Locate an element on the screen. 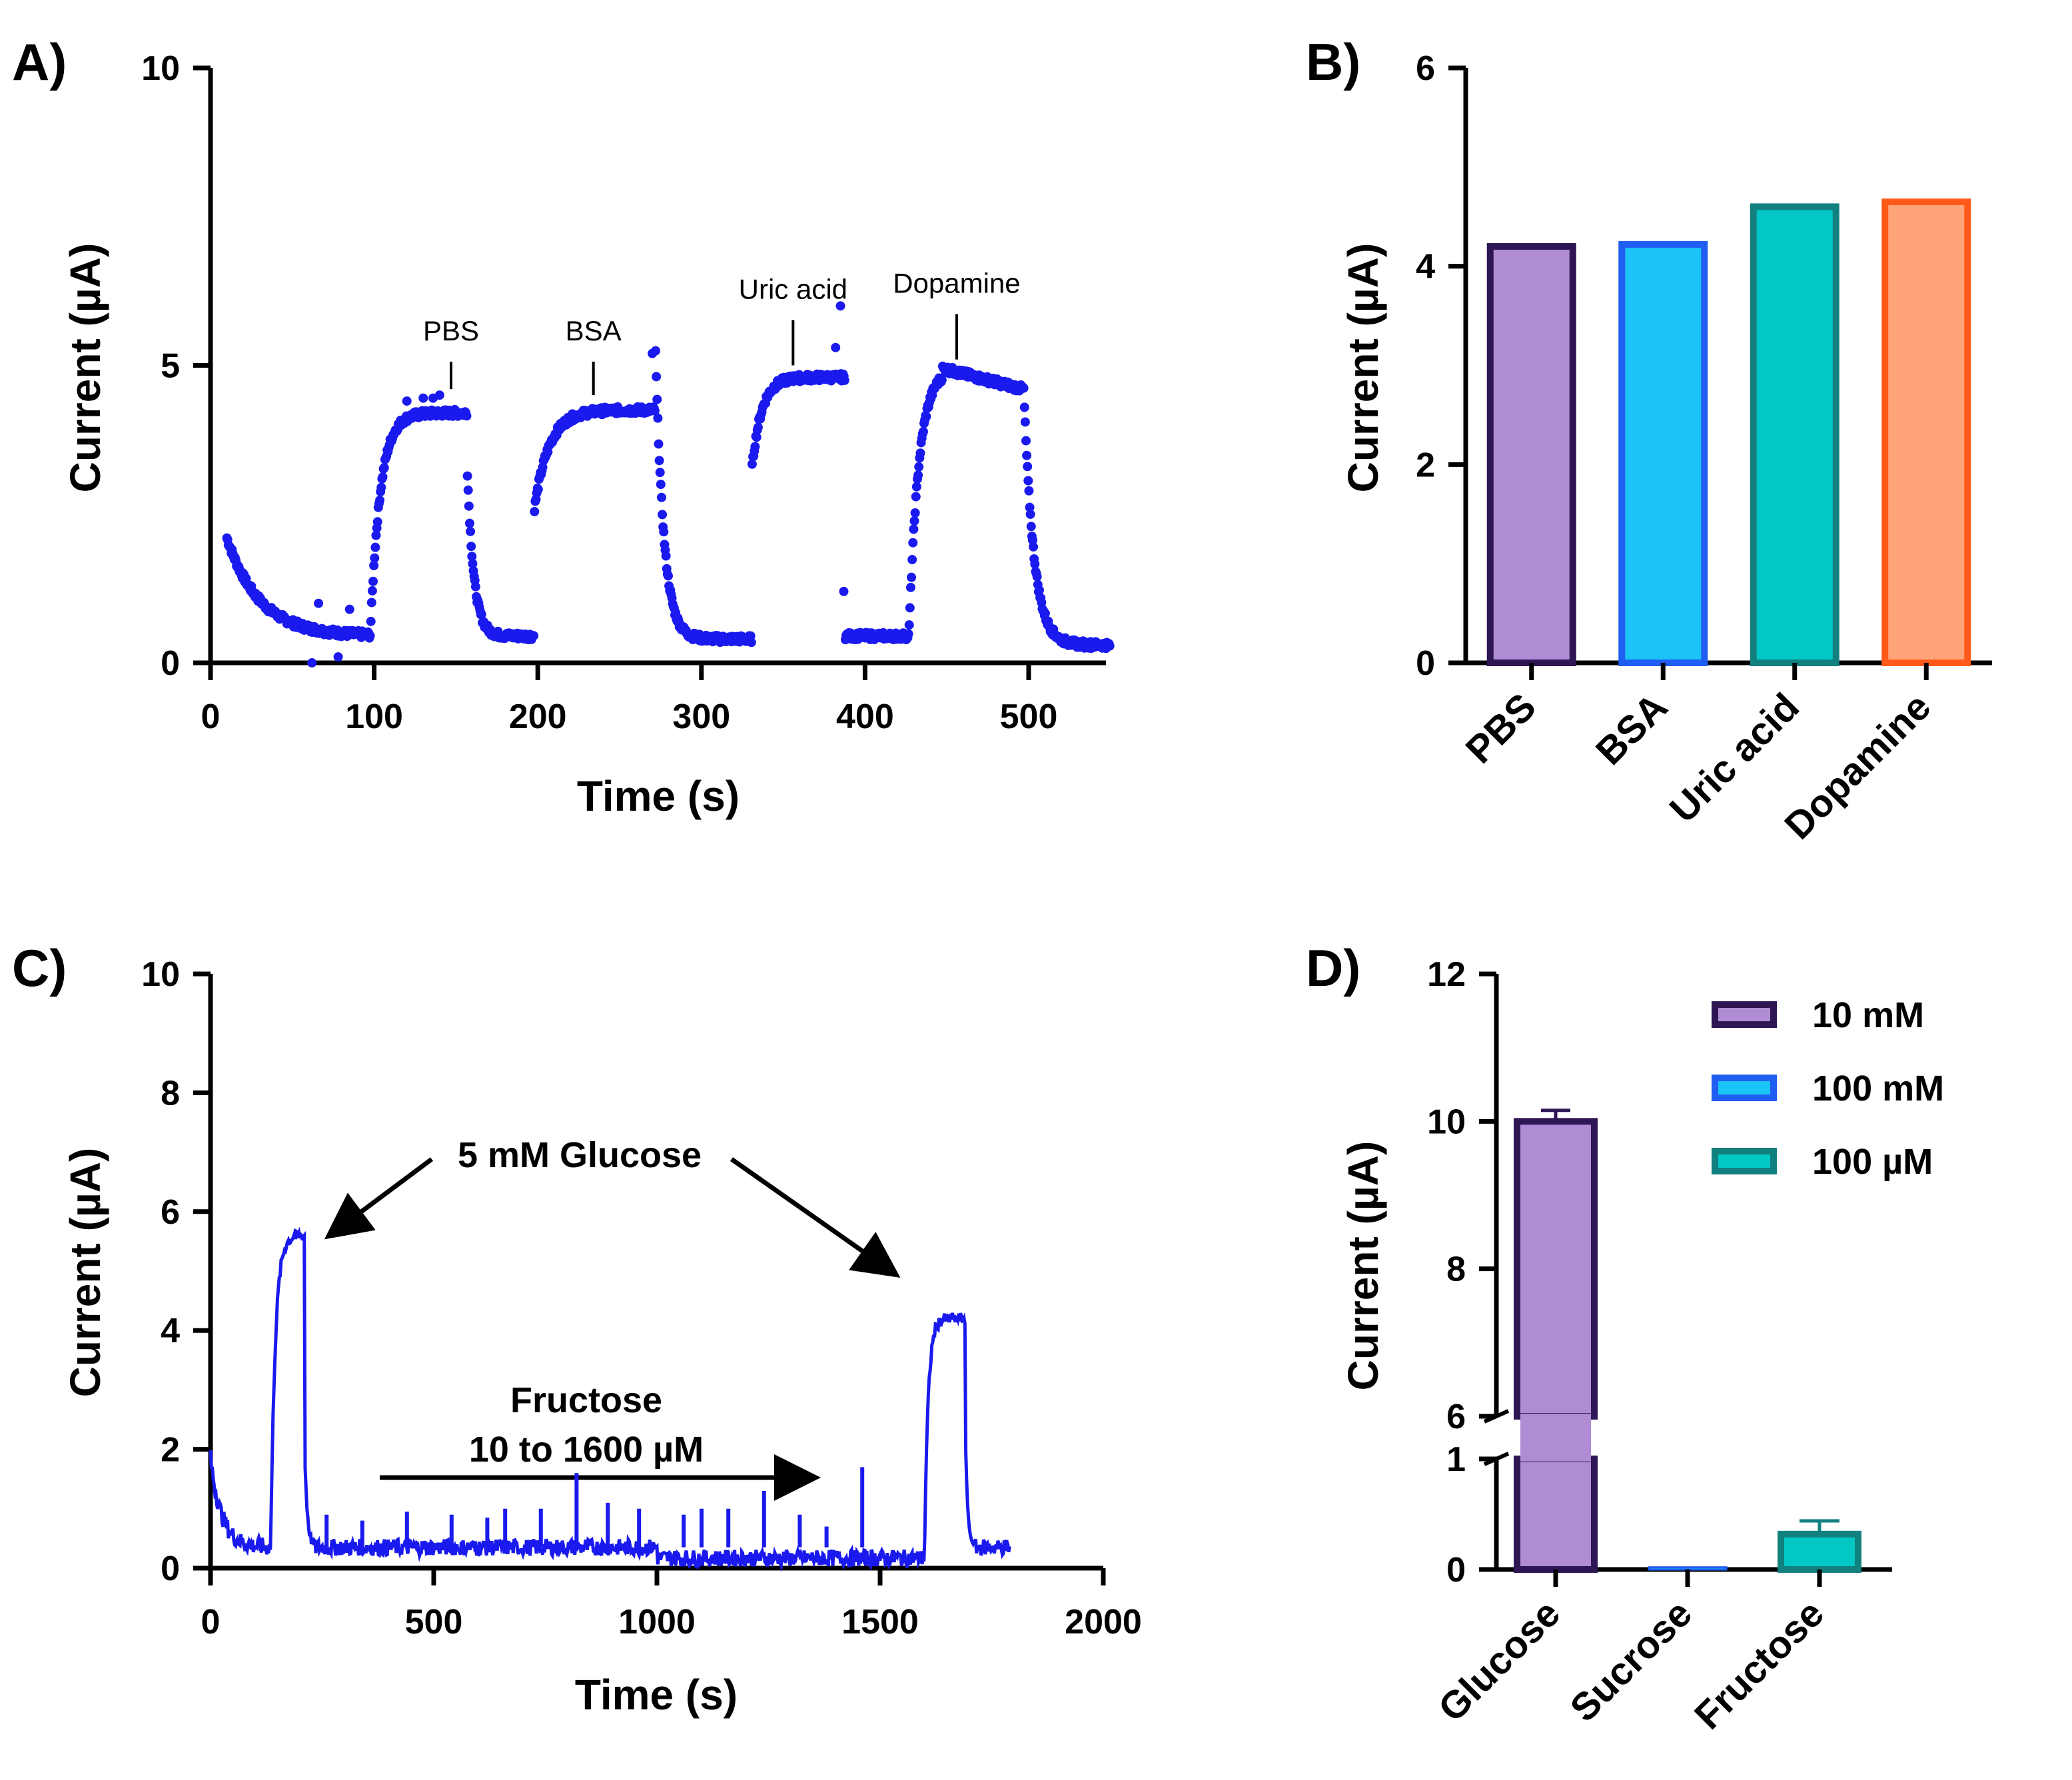 This screenshot has width=2072, height=1780. legend-swatch-100mm is located at coordinates (1744, 1088).